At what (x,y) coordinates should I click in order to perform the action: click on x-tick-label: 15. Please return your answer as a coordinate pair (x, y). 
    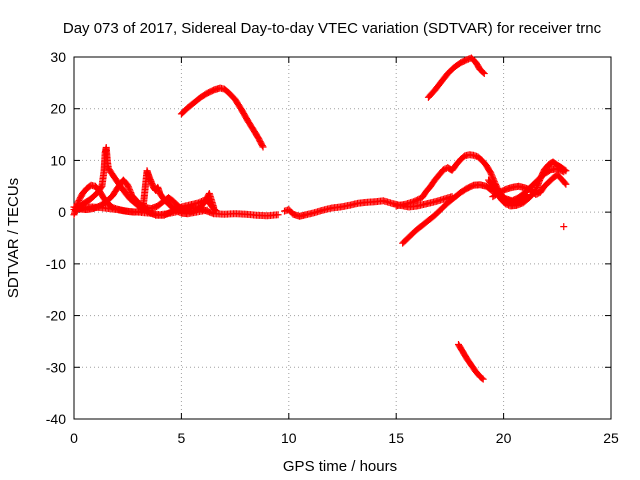
    Looking at the image, I should click on (396, 438).